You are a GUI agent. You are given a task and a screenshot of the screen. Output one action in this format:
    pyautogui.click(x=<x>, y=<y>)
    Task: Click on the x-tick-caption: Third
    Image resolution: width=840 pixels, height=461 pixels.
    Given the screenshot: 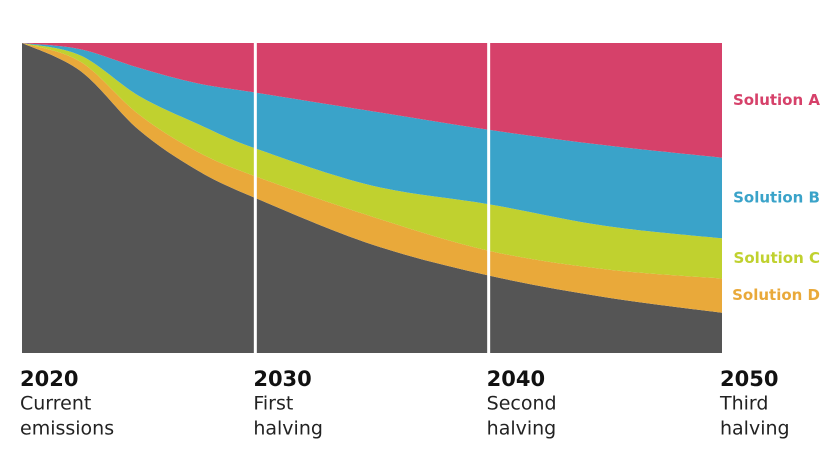 What is the action you would take?
    pyautogui.click(x=743, y=404)
    